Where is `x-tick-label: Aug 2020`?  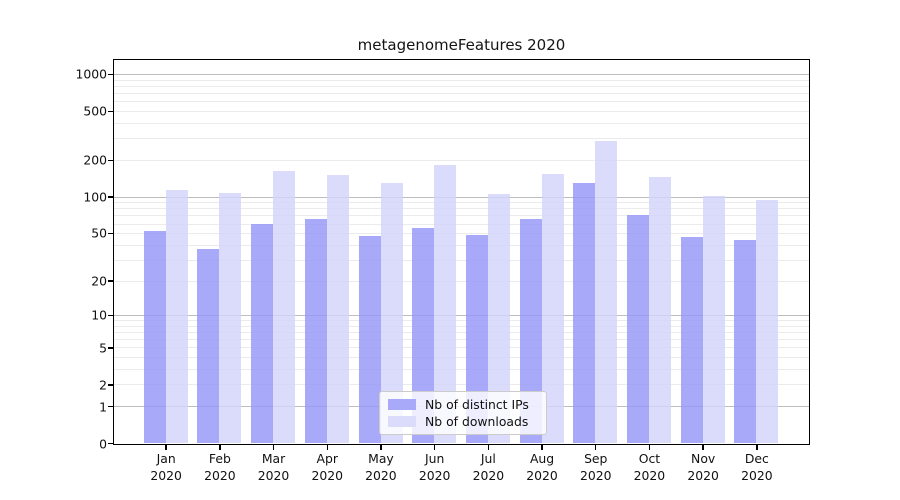 x-tick-label: Aug 2020 is located at coordinates (542, 467).